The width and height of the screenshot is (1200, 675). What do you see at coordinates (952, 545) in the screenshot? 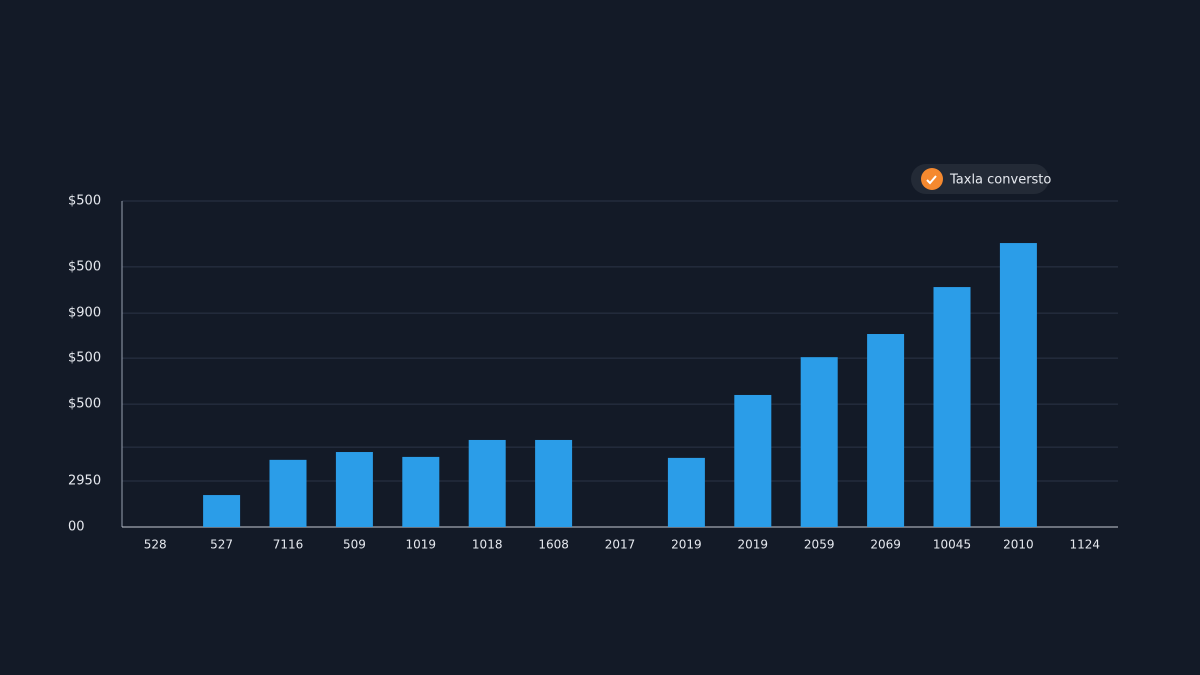
I see `x-tick-label: 10045` at bounding box center [952, 545].